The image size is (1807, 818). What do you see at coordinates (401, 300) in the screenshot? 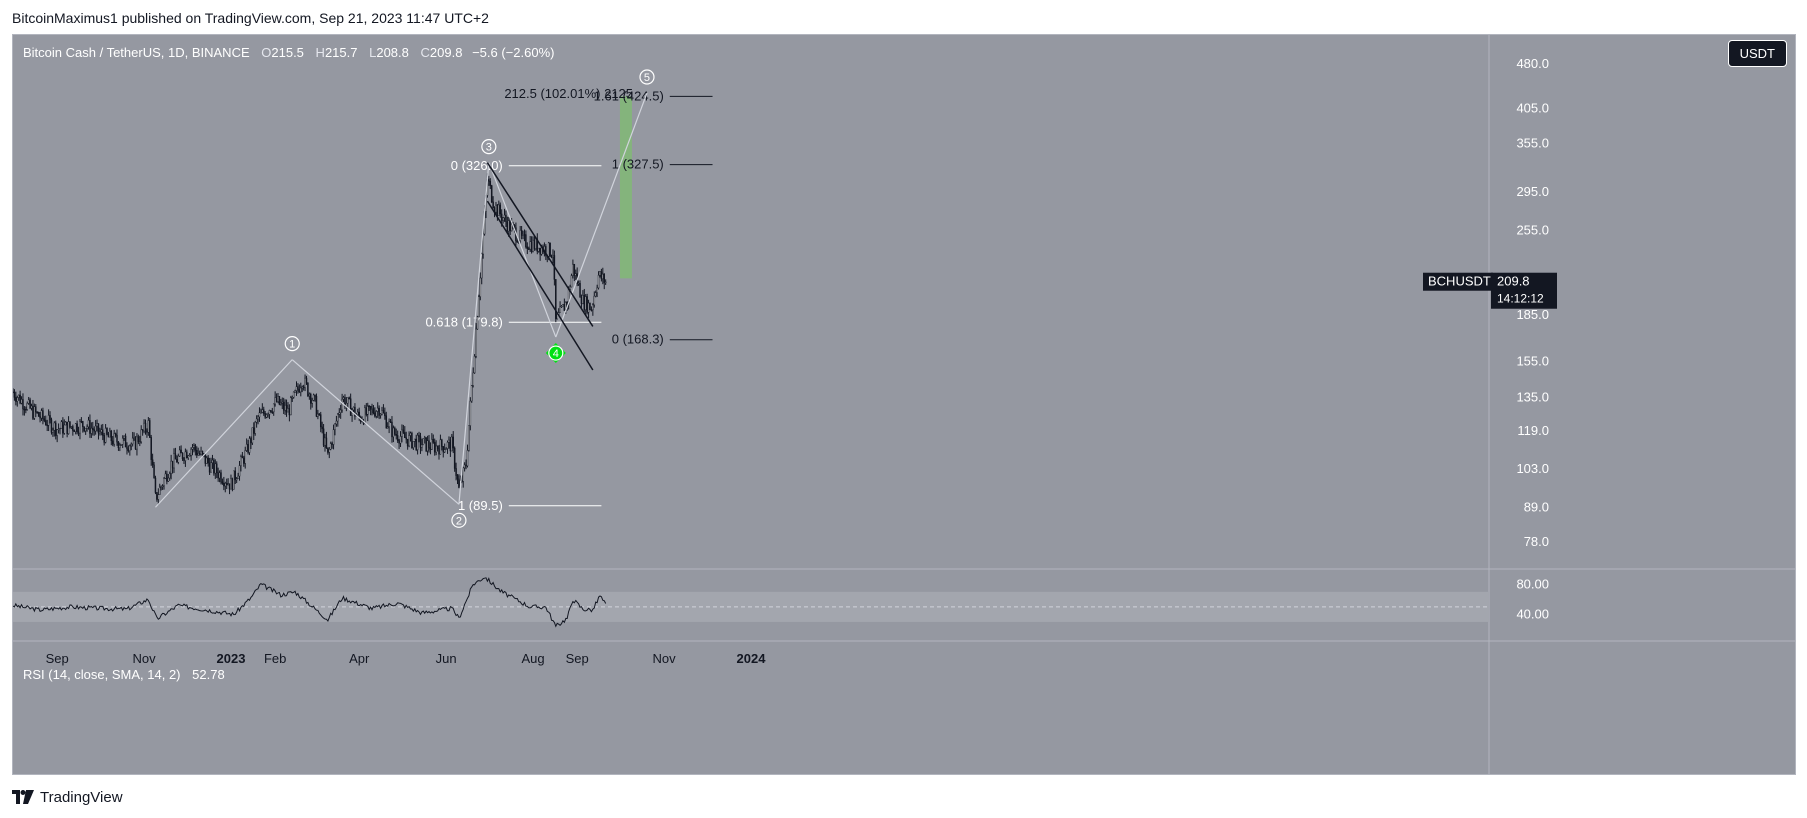
I see `wave-lines` at bounding box center [401, 300].